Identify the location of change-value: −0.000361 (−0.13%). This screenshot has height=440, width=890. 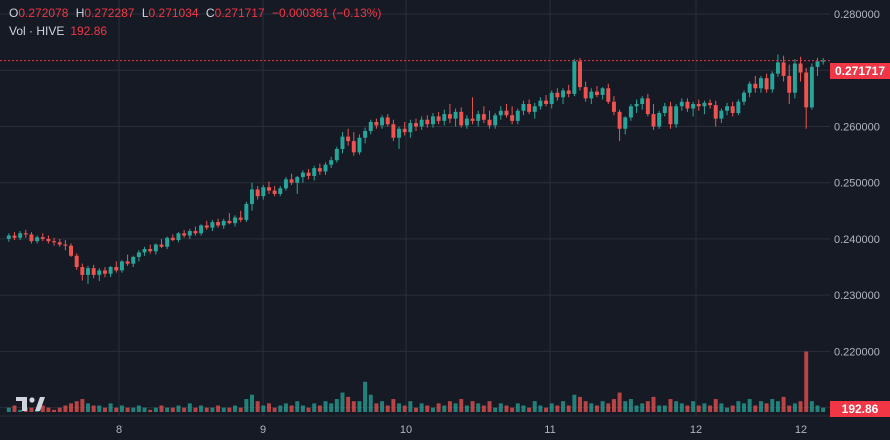
(327, 13).